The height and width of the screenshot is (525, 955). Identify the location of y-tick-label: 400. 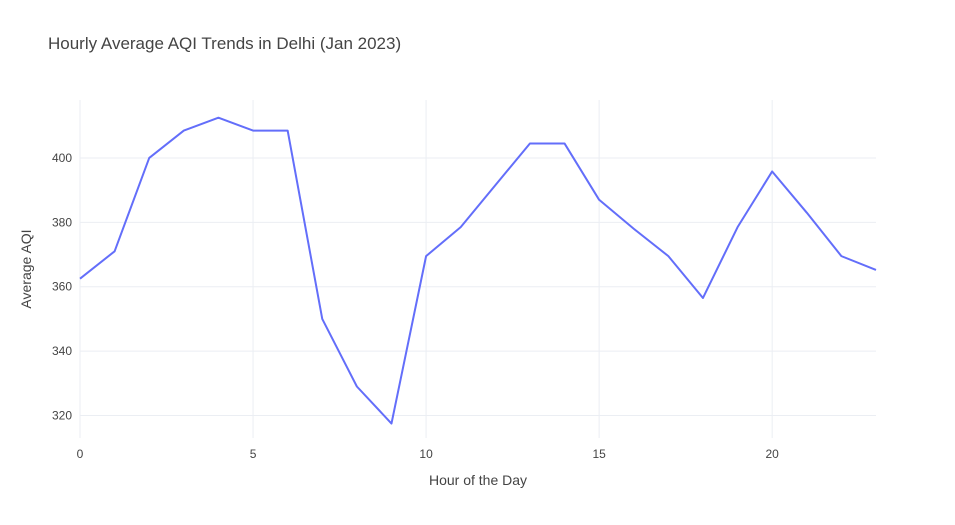
(62, 158).